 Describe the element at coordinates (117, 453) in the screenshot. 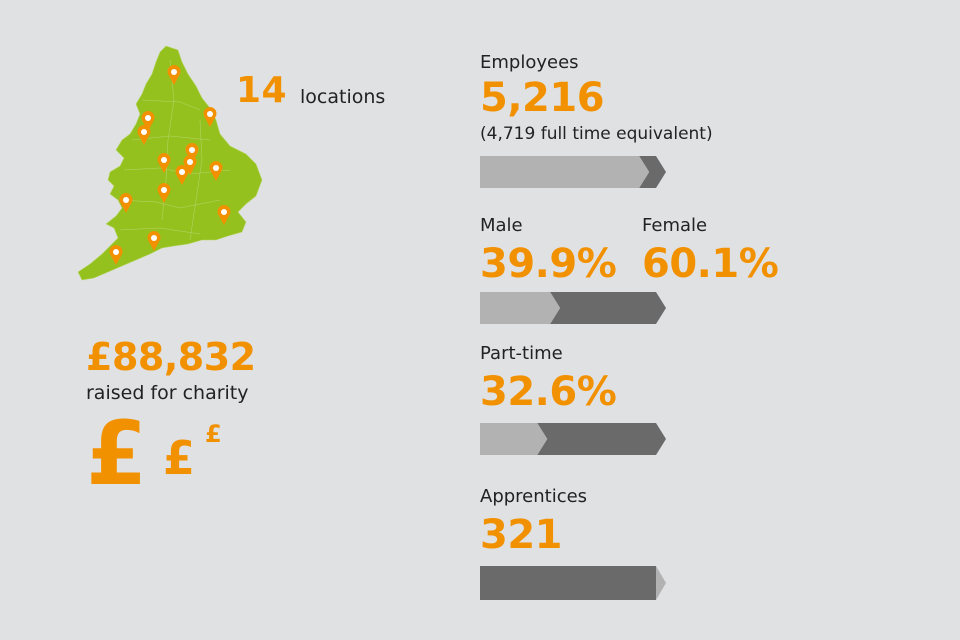

I see `pound-icon-large: £` at that location.